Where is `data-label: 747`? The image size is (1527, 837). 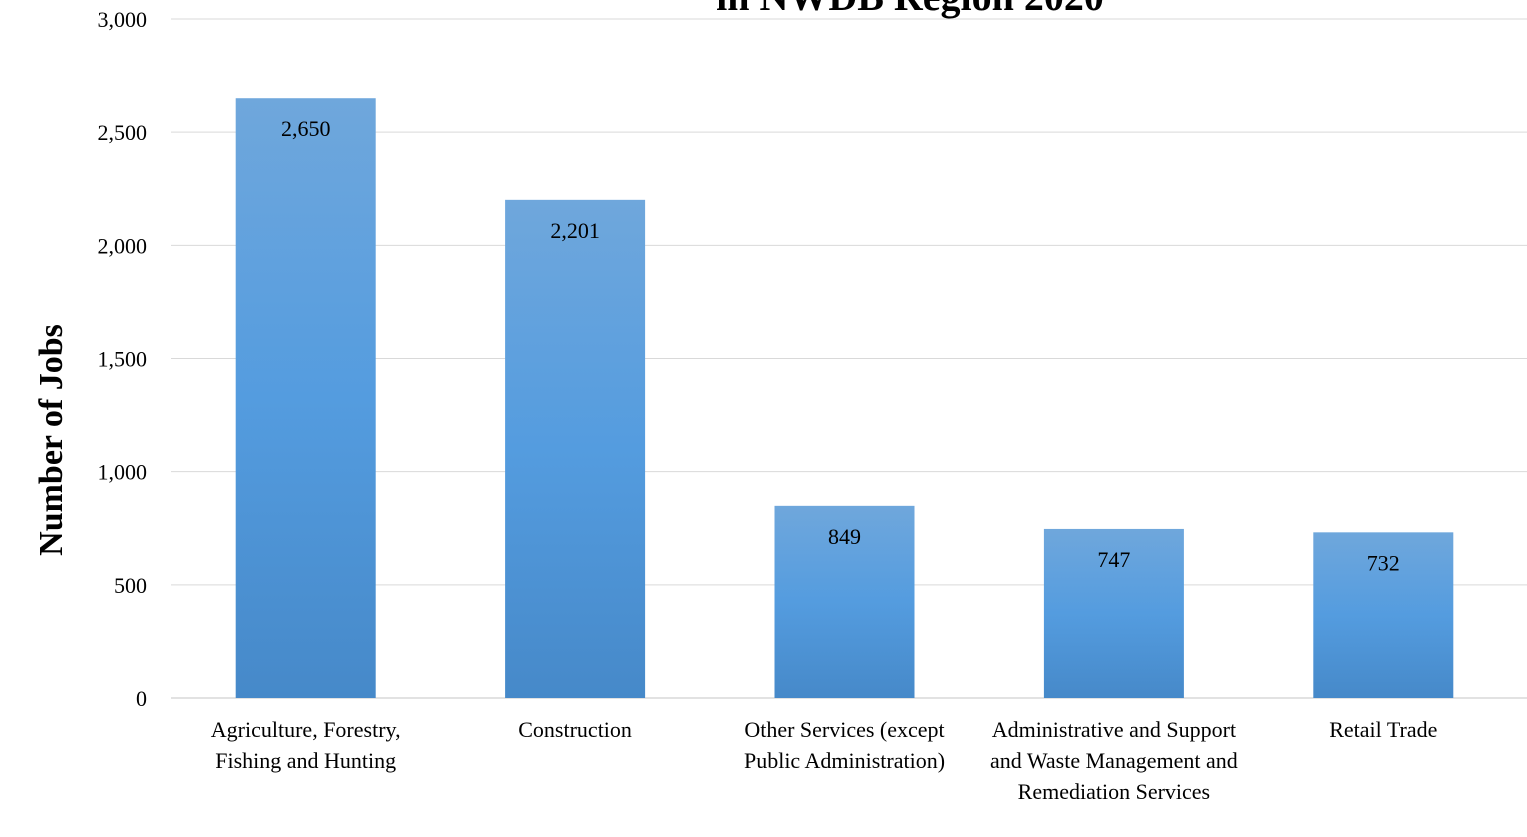
data-label: 747 is located at coordinates (1113, 559).